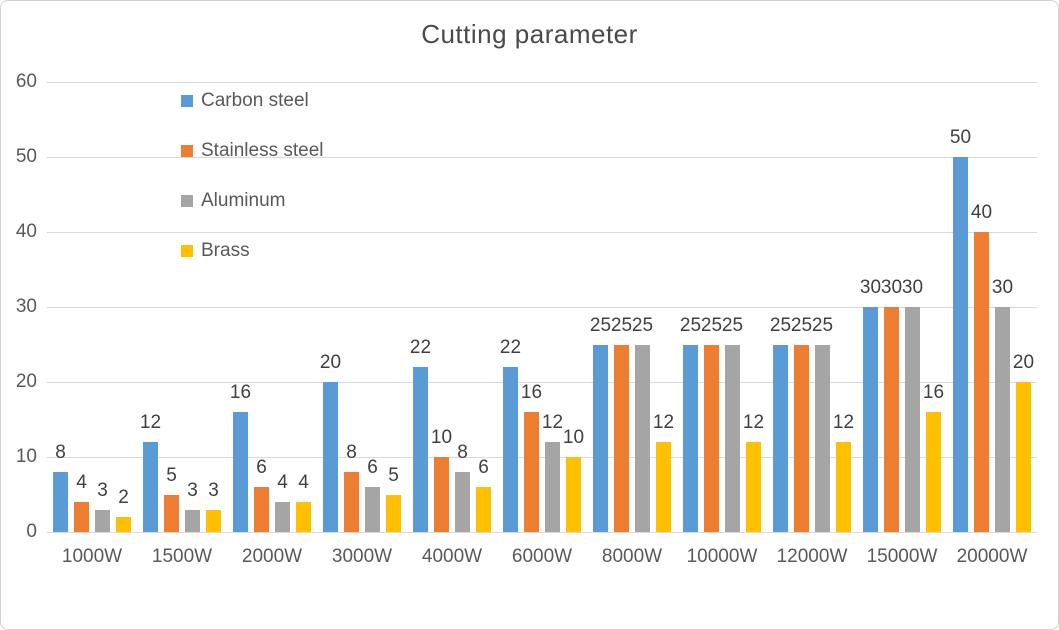  I want to click on x-axis-category-label: 10000W, so click(722, 556).